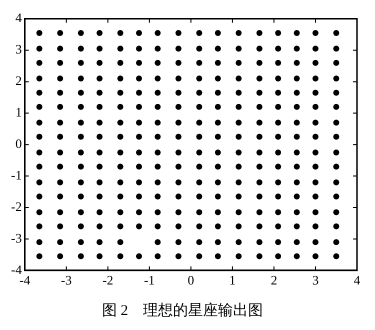 Image resolution: width=375 pixels, height=330 pixels. Describe the element at coordinates (183, 310) in the screenshot. I see `text: 图 2 理想的星座输出图` at that location.